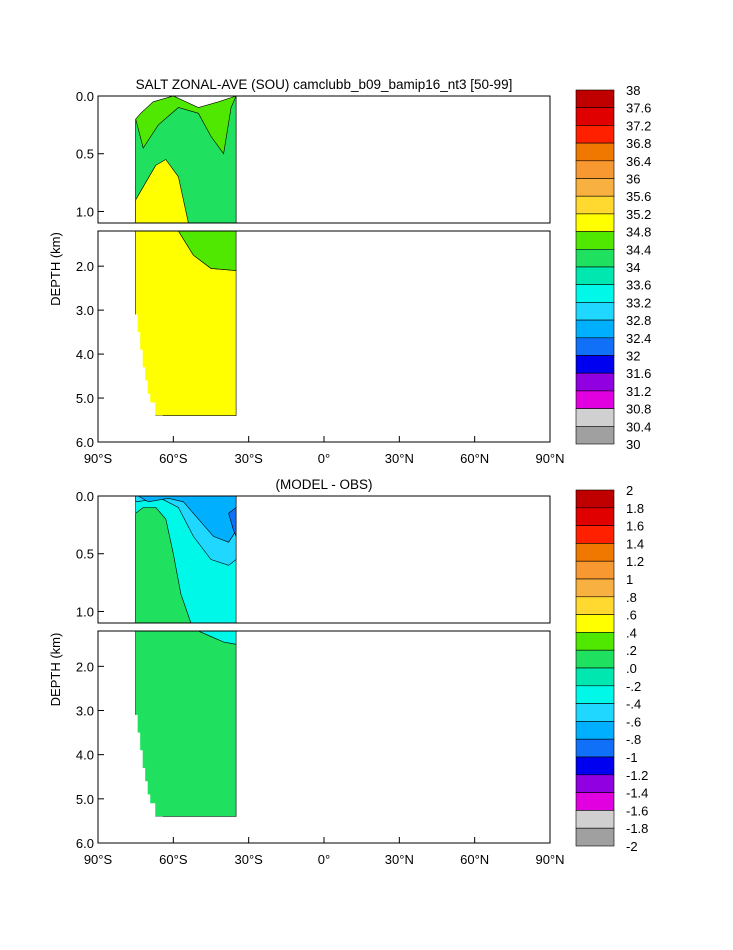 This screenshot has width=733, height=950. What do you see at coordinates (638, 409) in the screenshot?
I see `colorbar-label: 30.8` at bounding box center [638, 409].